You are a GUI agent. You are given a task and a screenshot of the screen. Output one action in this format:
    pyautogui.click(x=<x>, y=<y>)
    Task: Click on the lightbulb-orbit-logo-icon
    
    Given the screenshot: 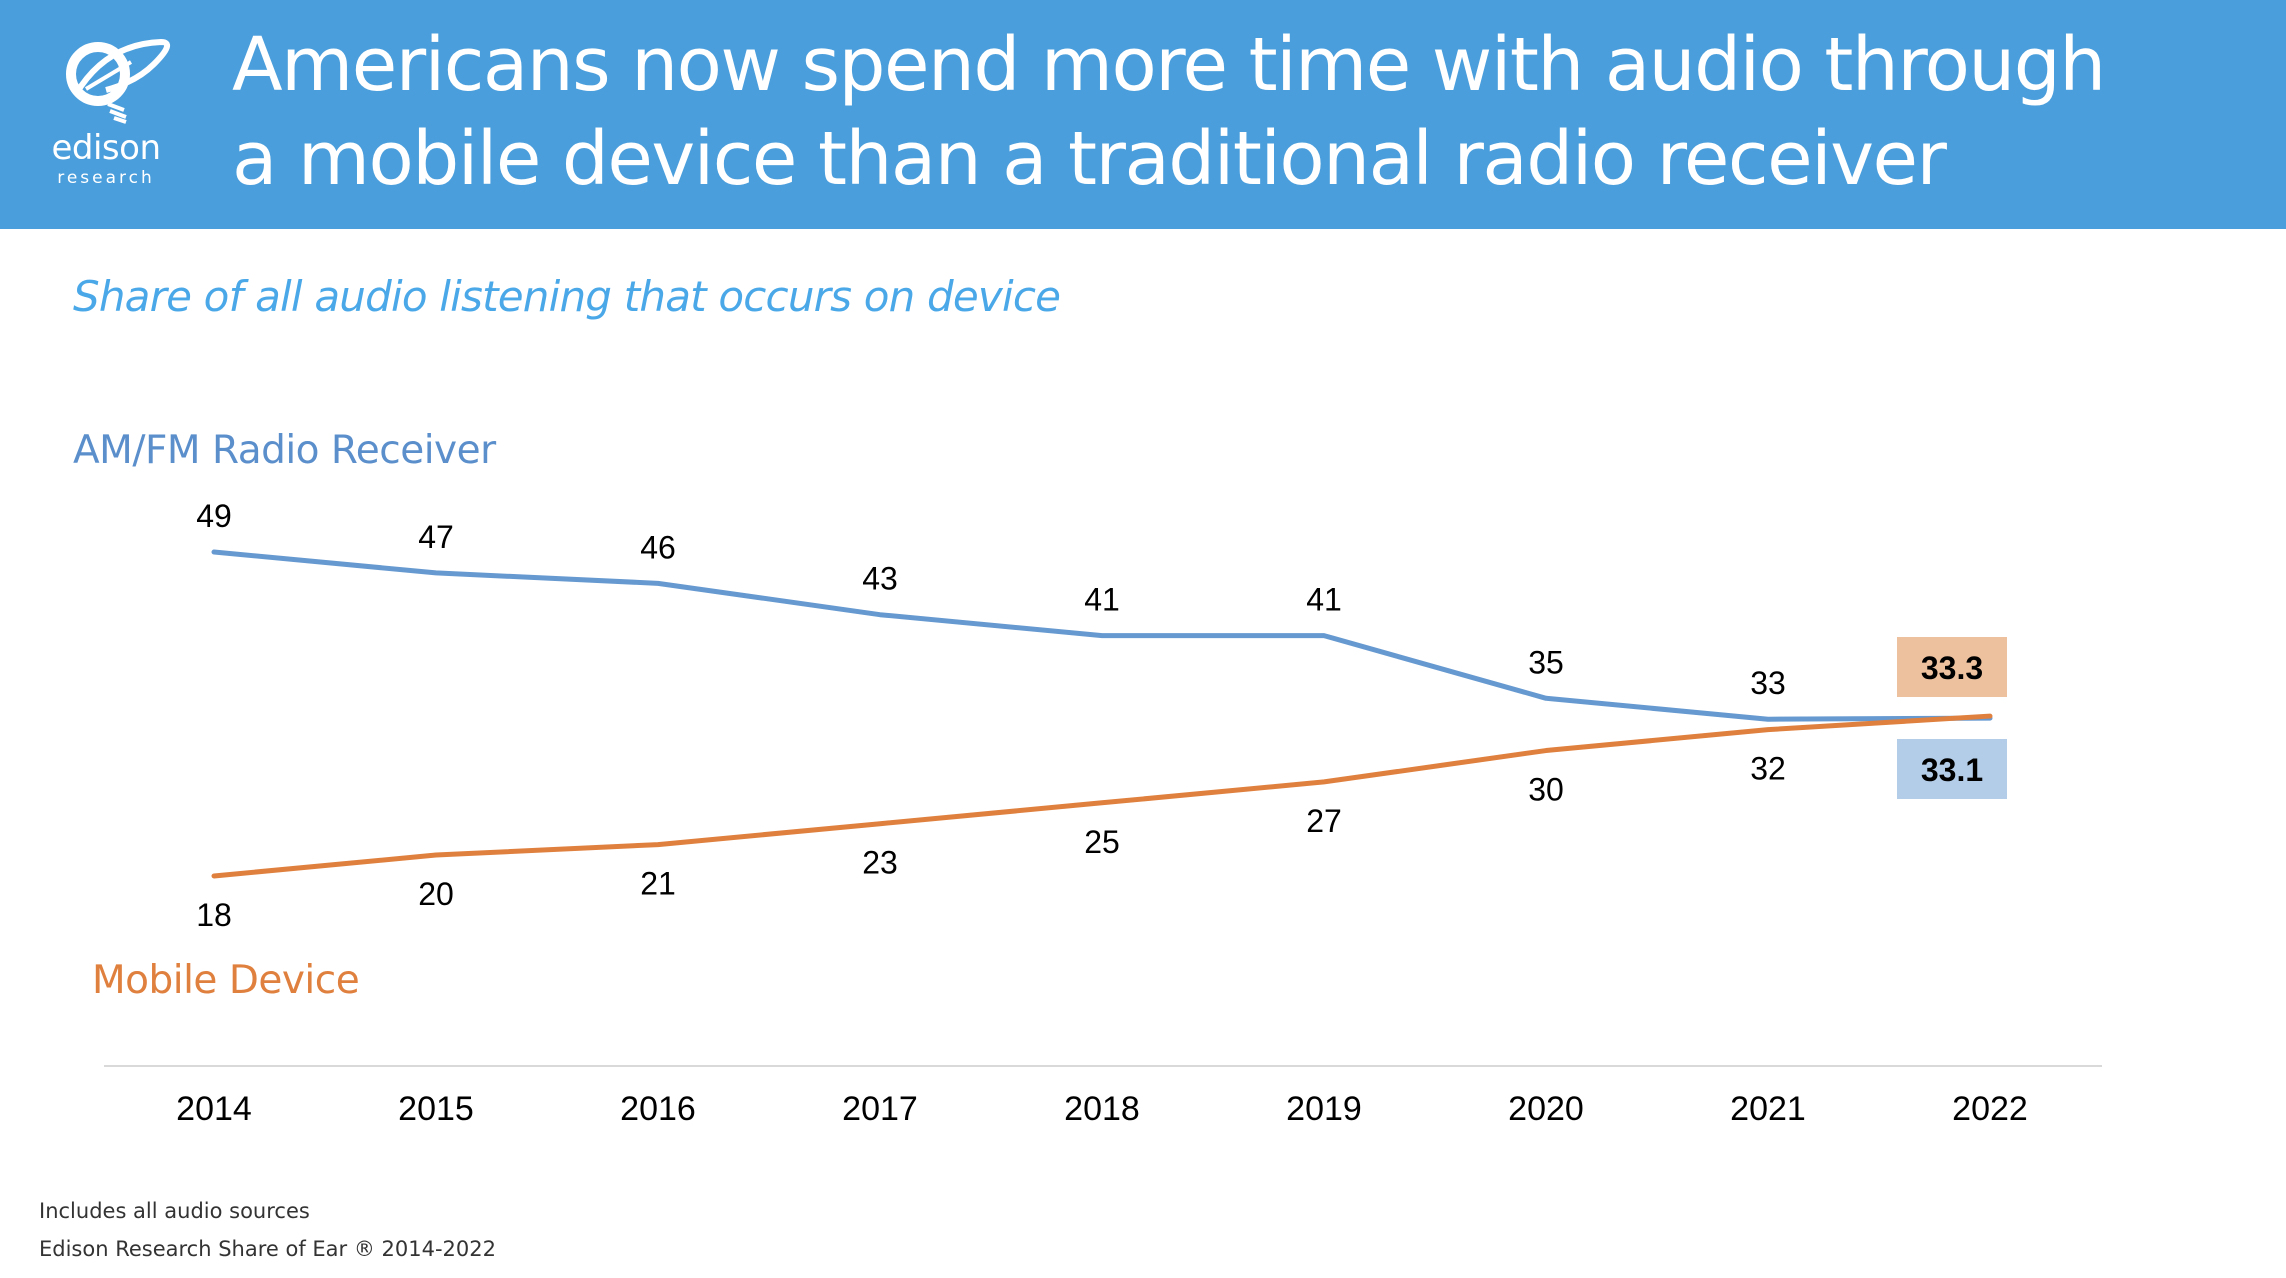 What is the action you would take?
    pyautogui.click(x=118, y=81)
    